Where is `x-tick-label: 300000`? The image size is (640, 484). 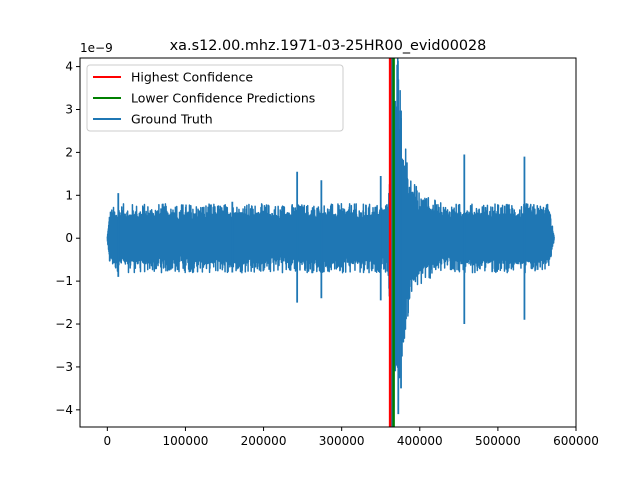 x-tick-label: 300000 is located at coordinates (342, 441).